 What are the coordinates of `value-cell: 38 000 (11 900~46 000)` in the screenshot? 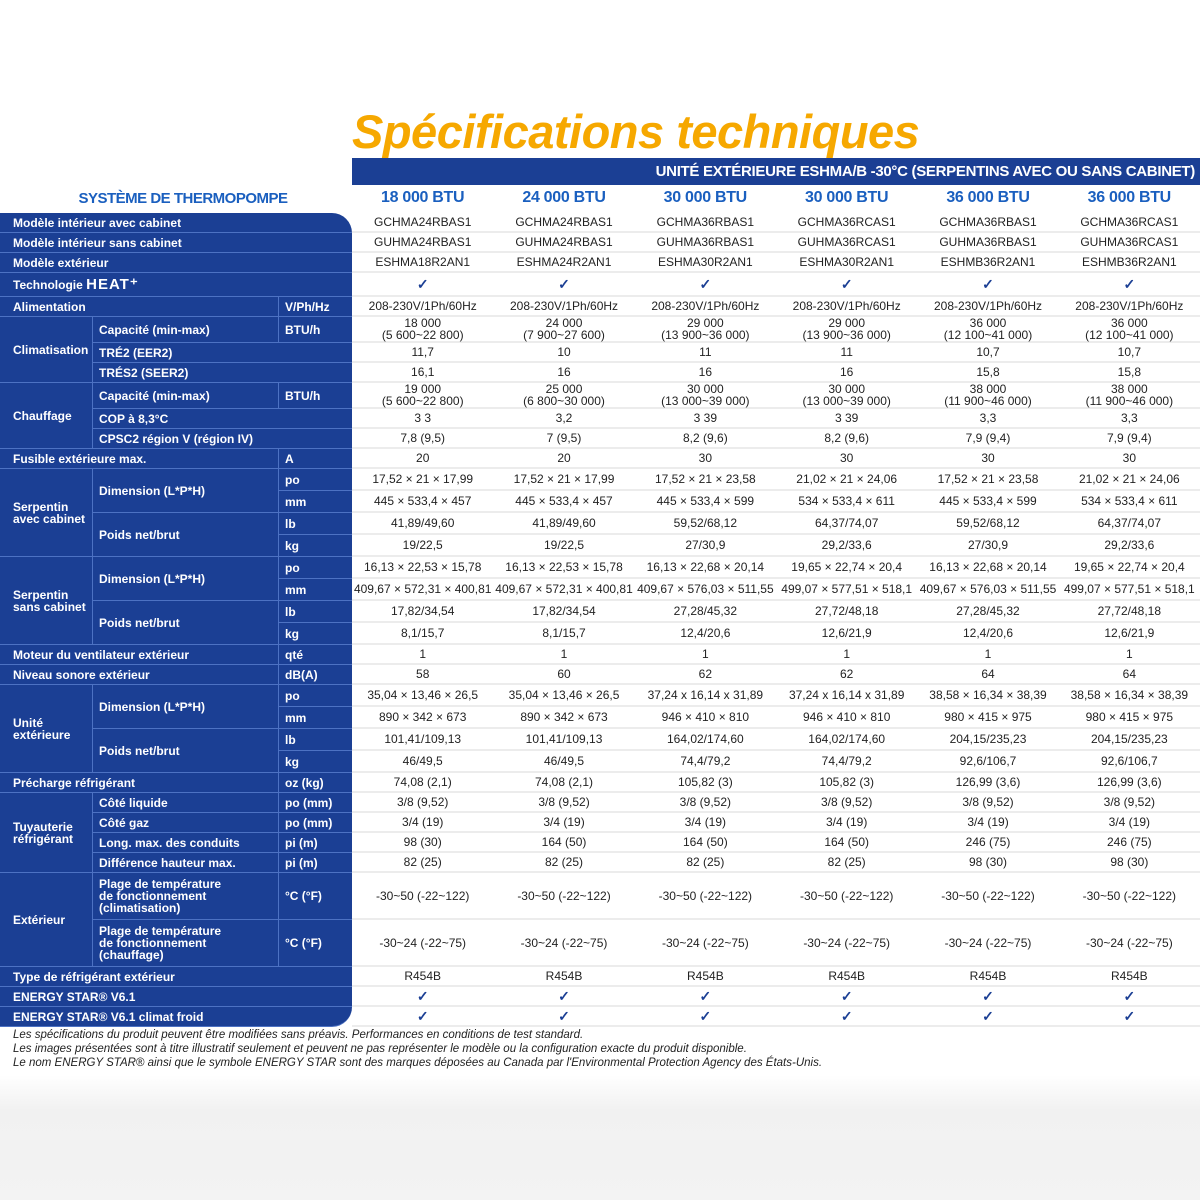 It's located at (1129, 396).